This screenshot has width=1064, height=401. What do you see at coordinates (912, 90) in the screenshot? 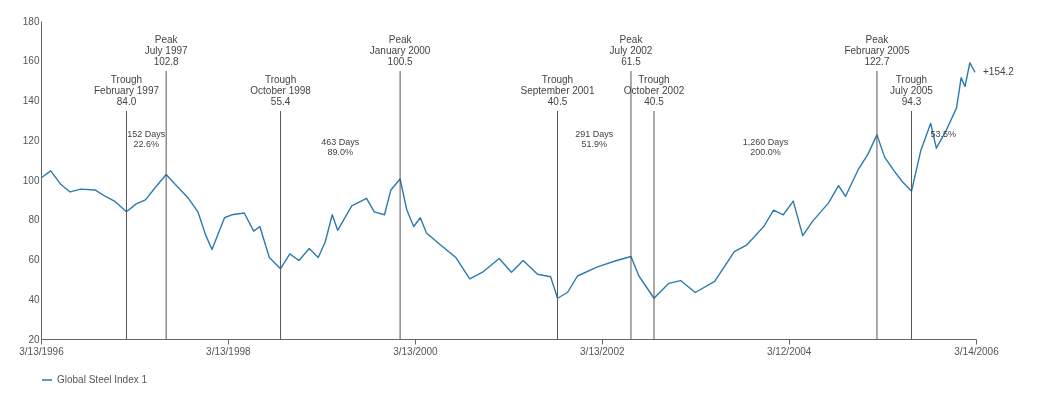
I see `ref-line-label: Trough July 2005 94.3` at bounding box center [912, 90].